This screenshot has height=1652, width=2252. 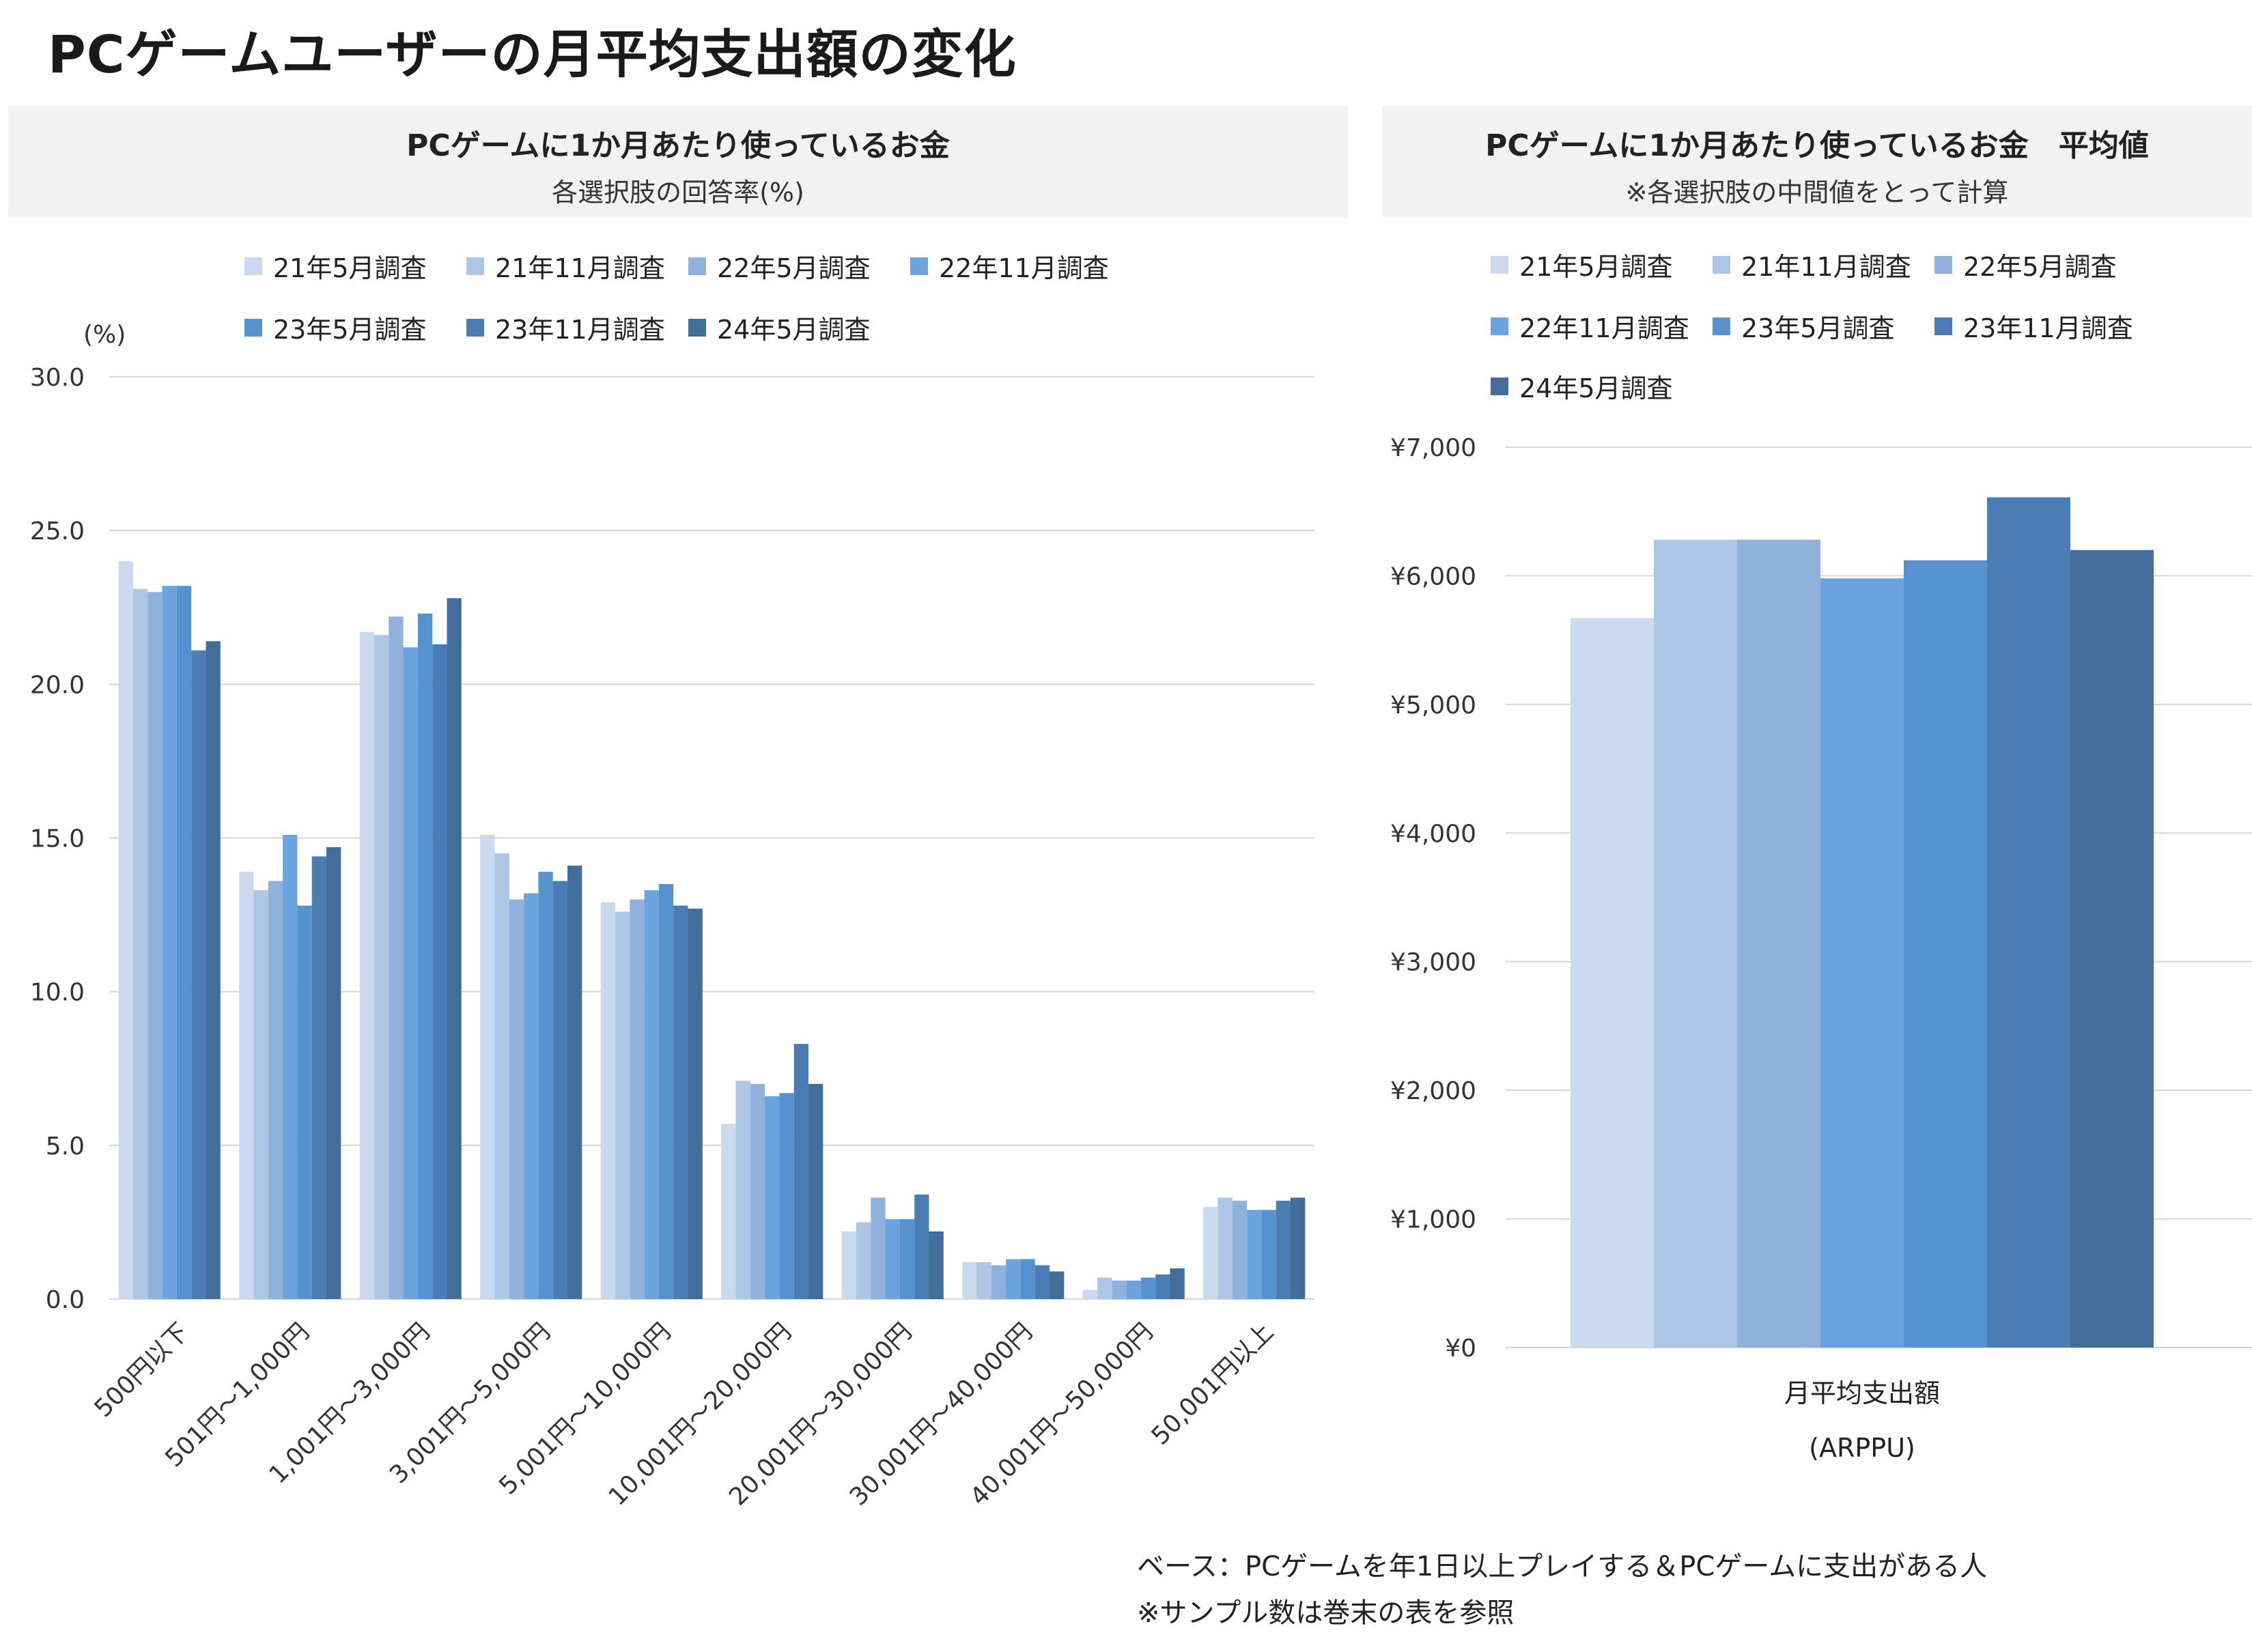 What do you see at coordinates (57, 685) in the screenshot?
I see `y-tick-label: 20.0` at bounding box center [57, 685].